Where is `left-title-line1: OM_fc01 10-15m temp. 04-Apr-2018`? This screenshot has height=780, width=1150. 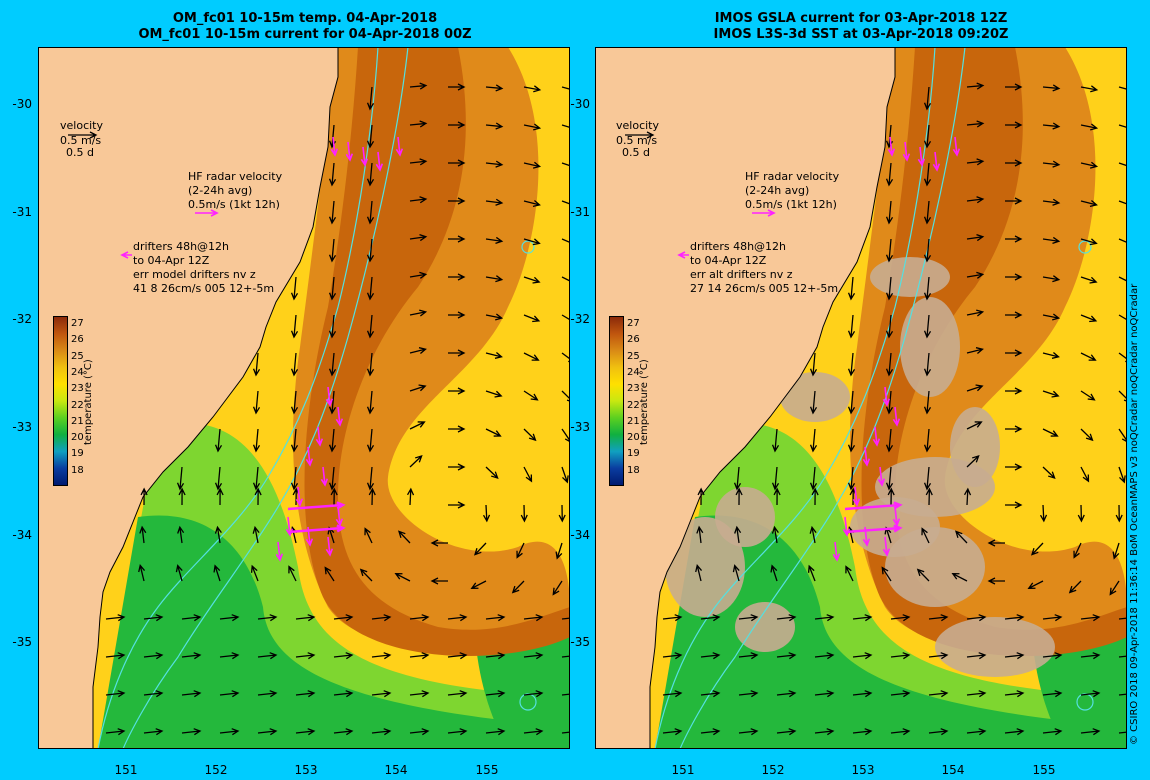
left-title-line1: OM_fc01 10-15m temp. 04-Apr-2018 is located at coordinates (305, 18).